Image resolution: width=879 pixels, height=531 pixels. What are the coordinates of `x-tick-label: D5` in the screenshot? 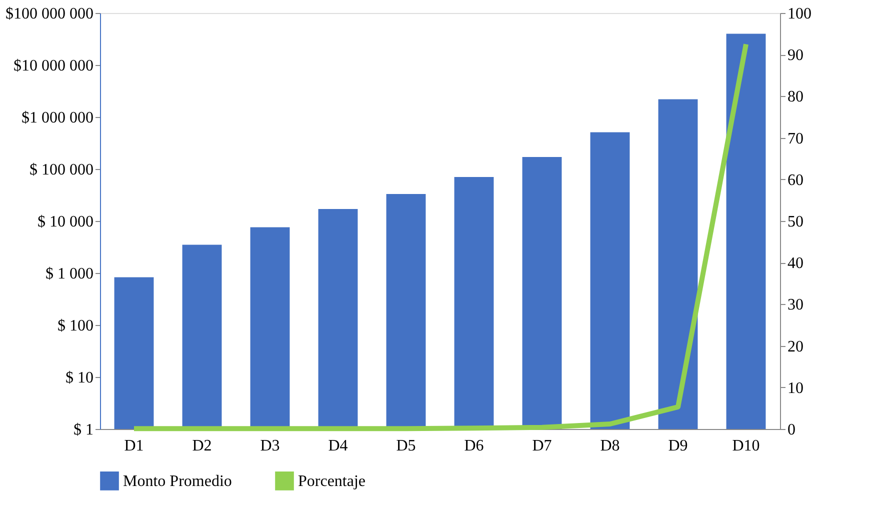 It's located at (406, 446).